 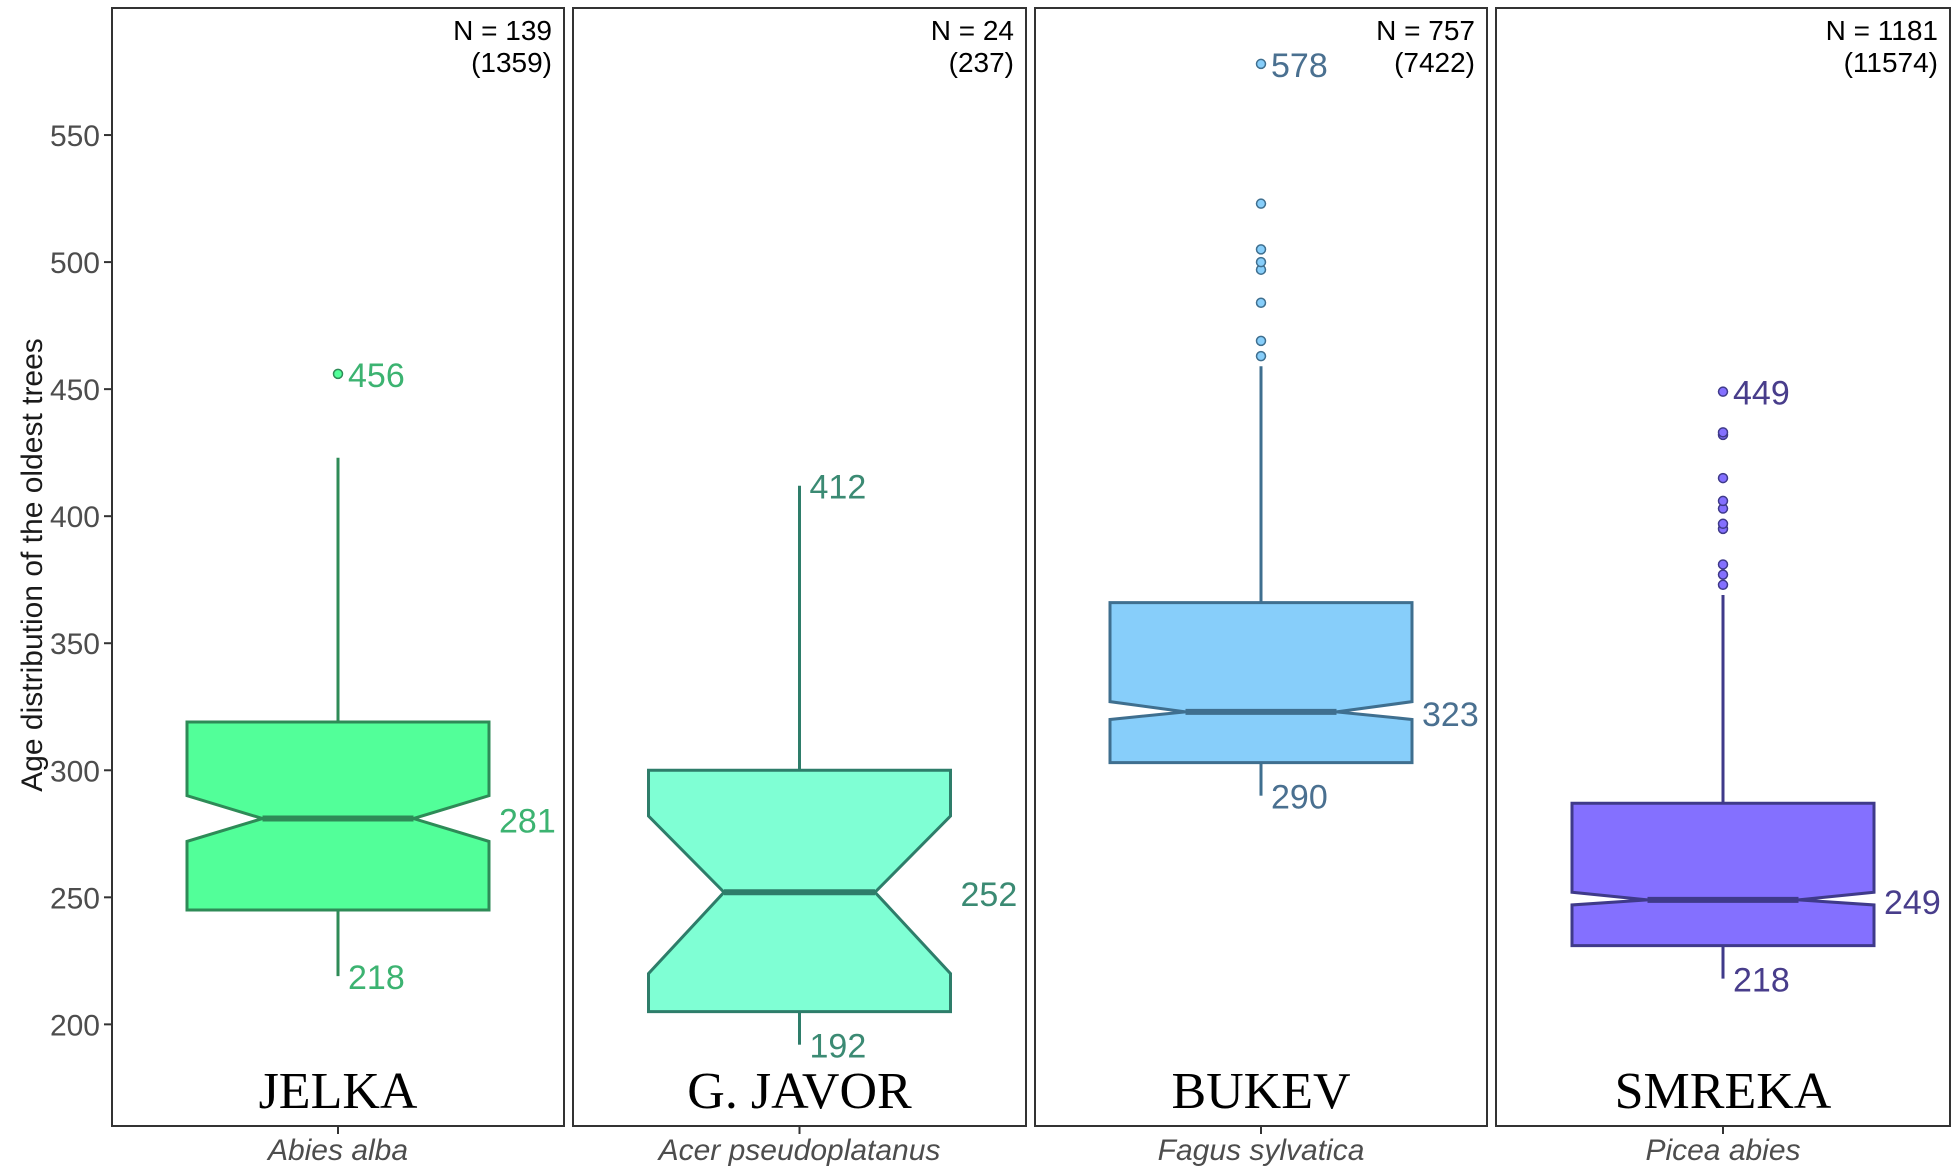 I want to click on sample-size-label: N = 24, so click(x=972, y=30).